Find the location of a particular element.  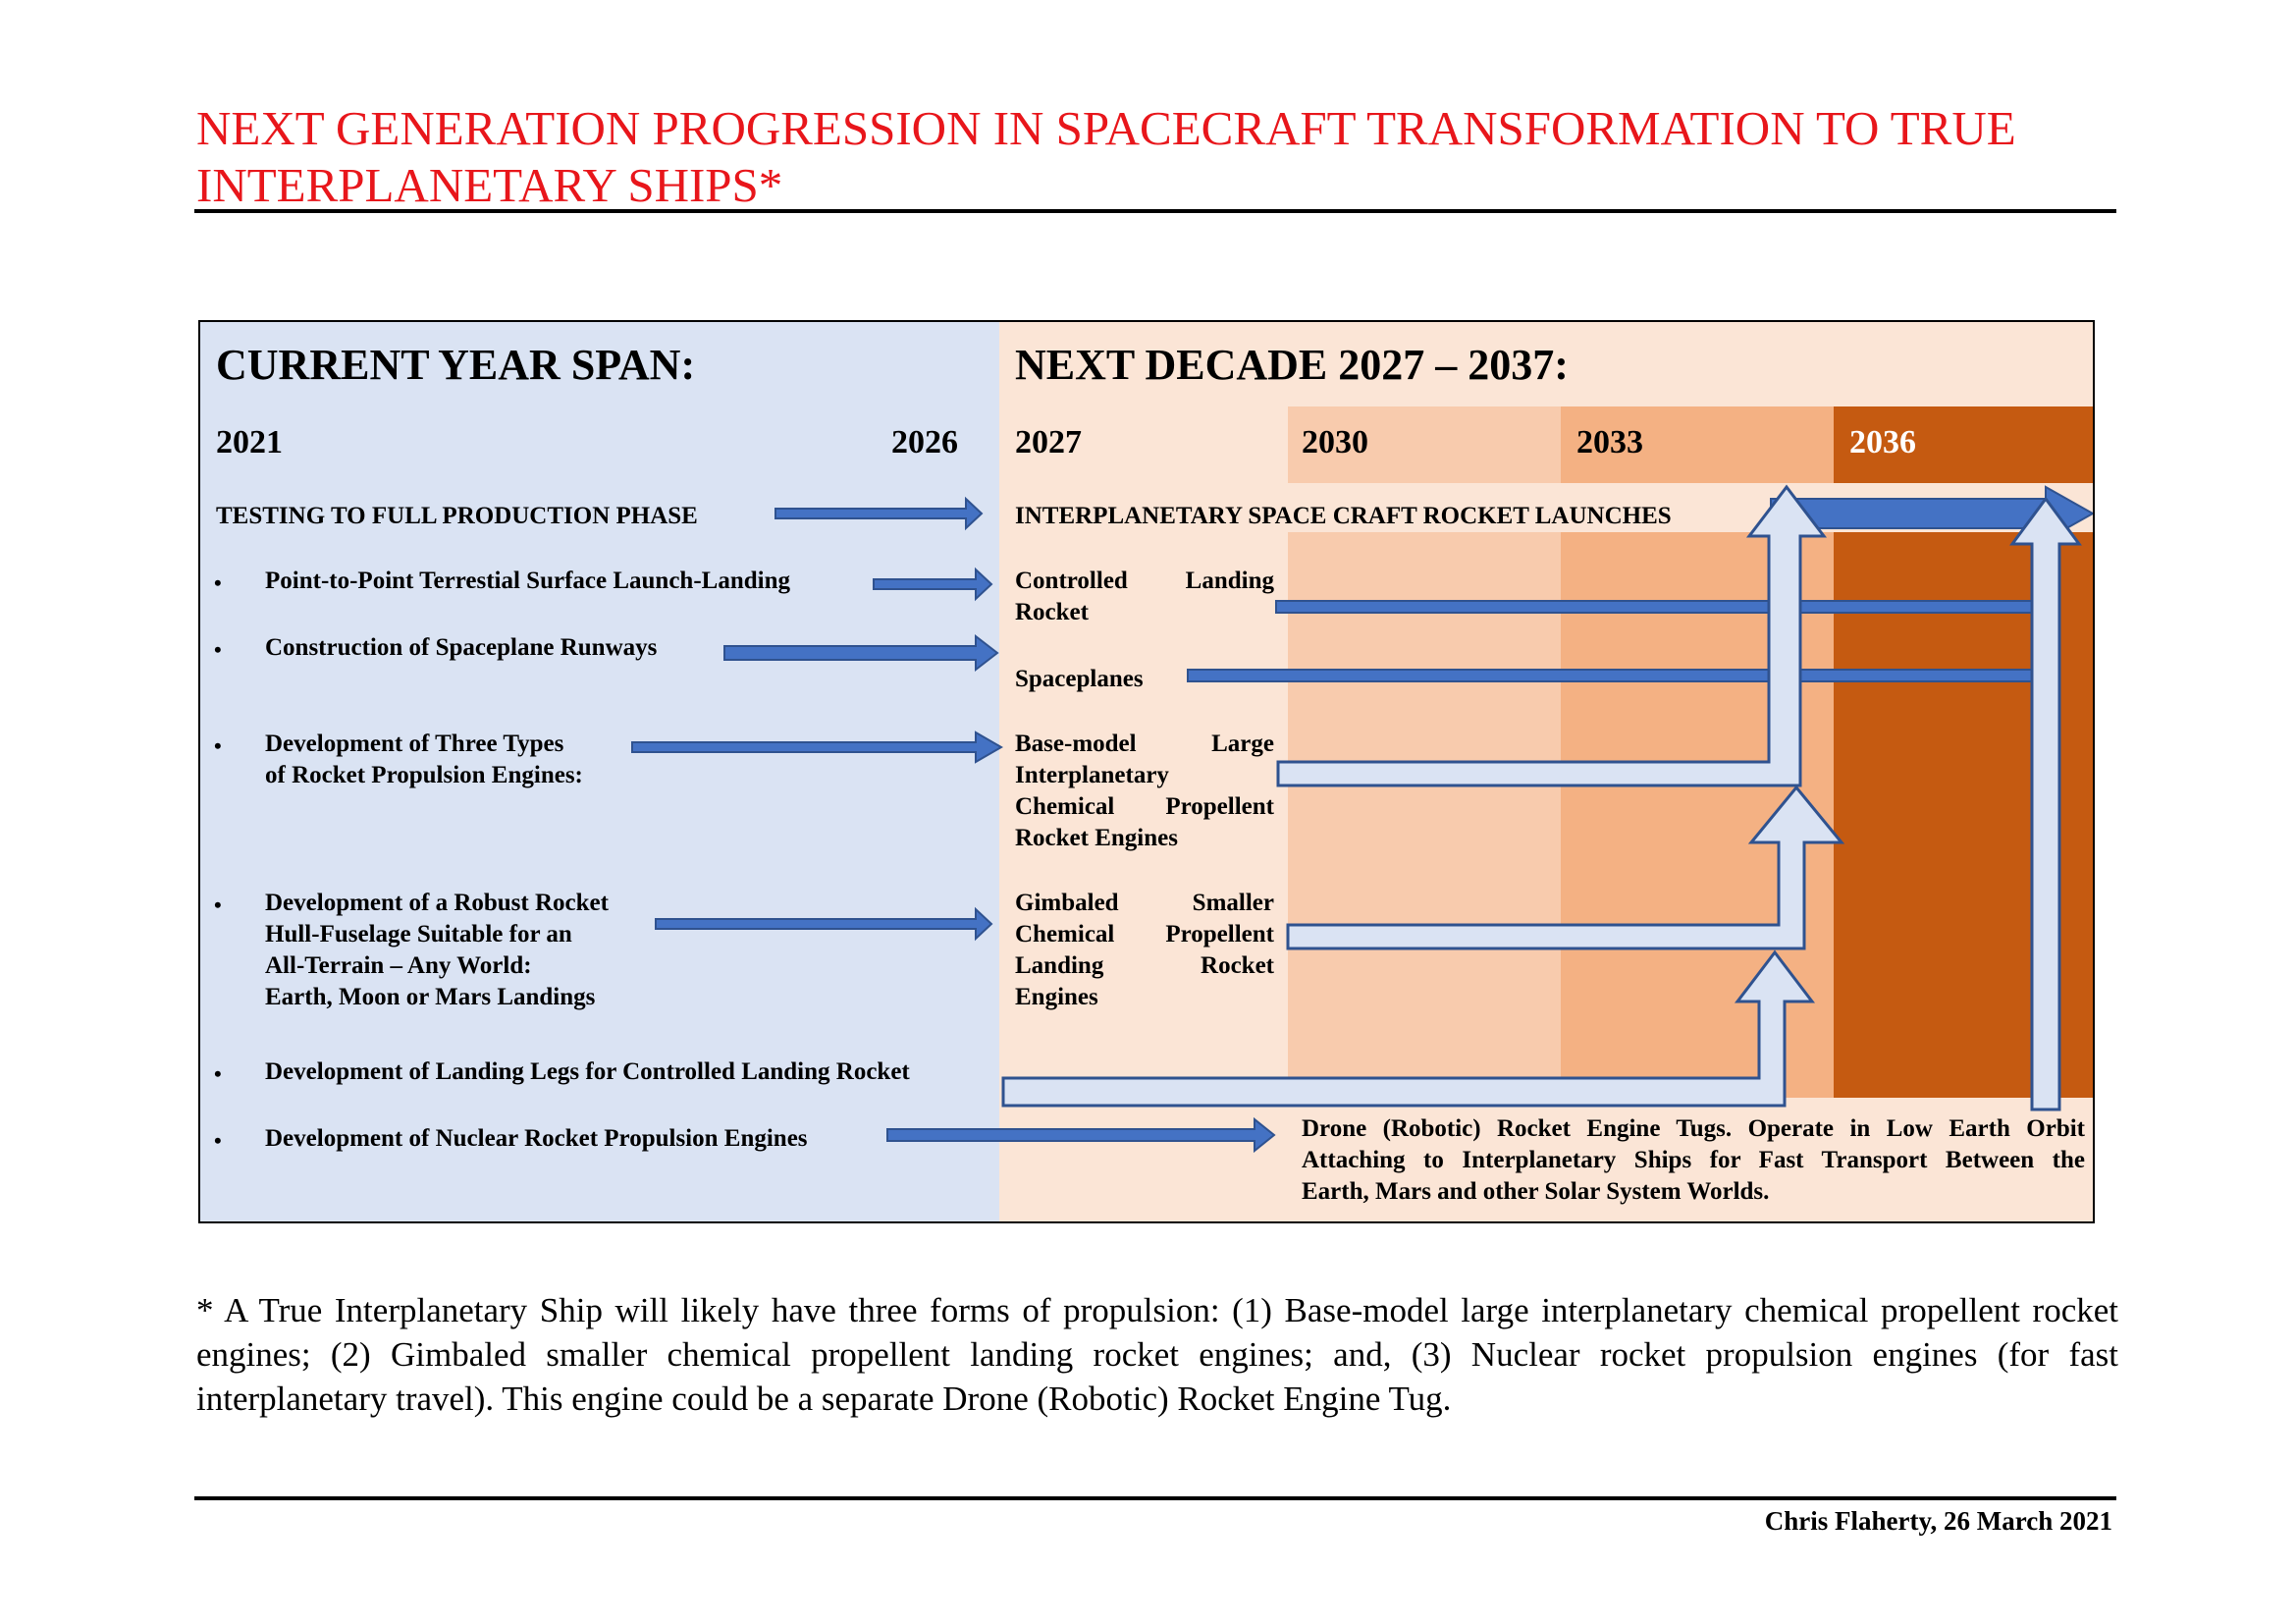

outcome-gimbaled-line-2: Chemical Propellent is located at coordinates (1144, 934).